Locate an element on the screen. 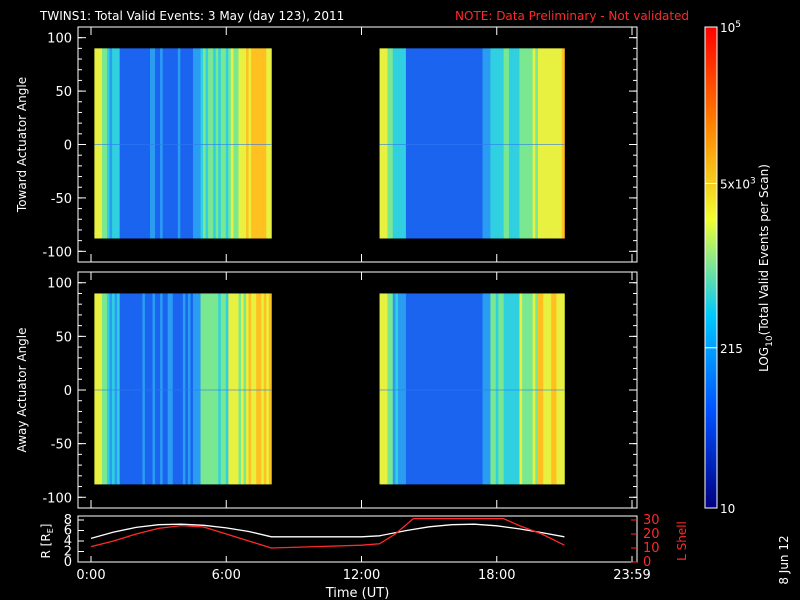 The image size is (800, 600). y-right-tick-label: 30 is located at coordinates (651, 520).